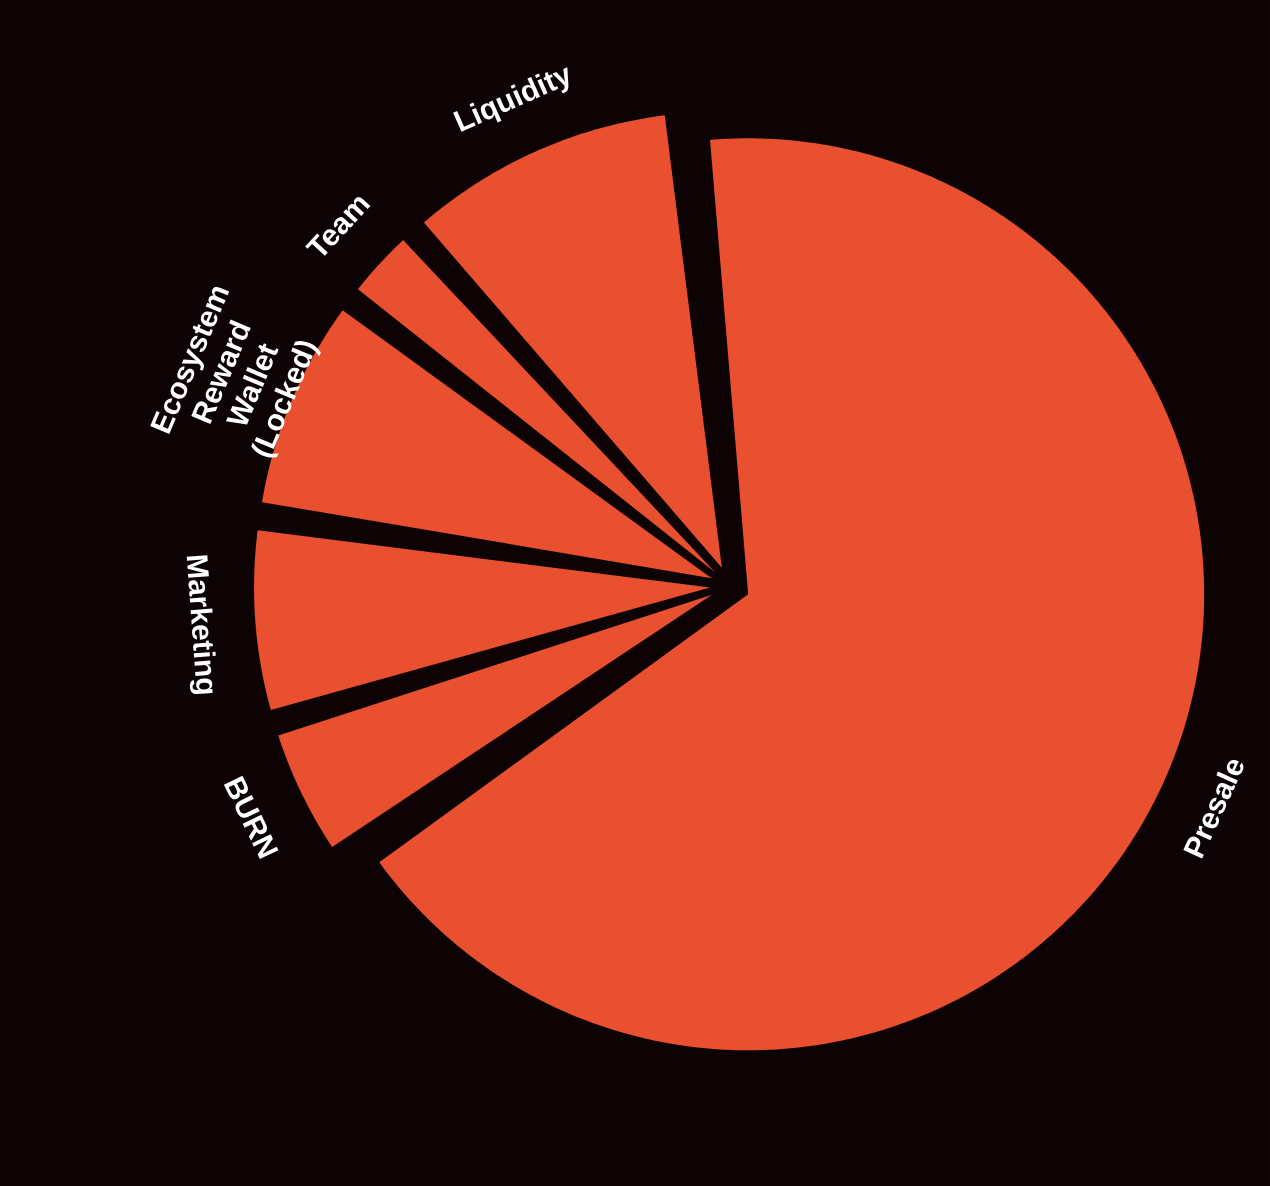 This screenshot has width=1270, height=1186. Describe the element at coordinates (201, 625) in the screenshot. I see `slice-label: Marketing` at that location.